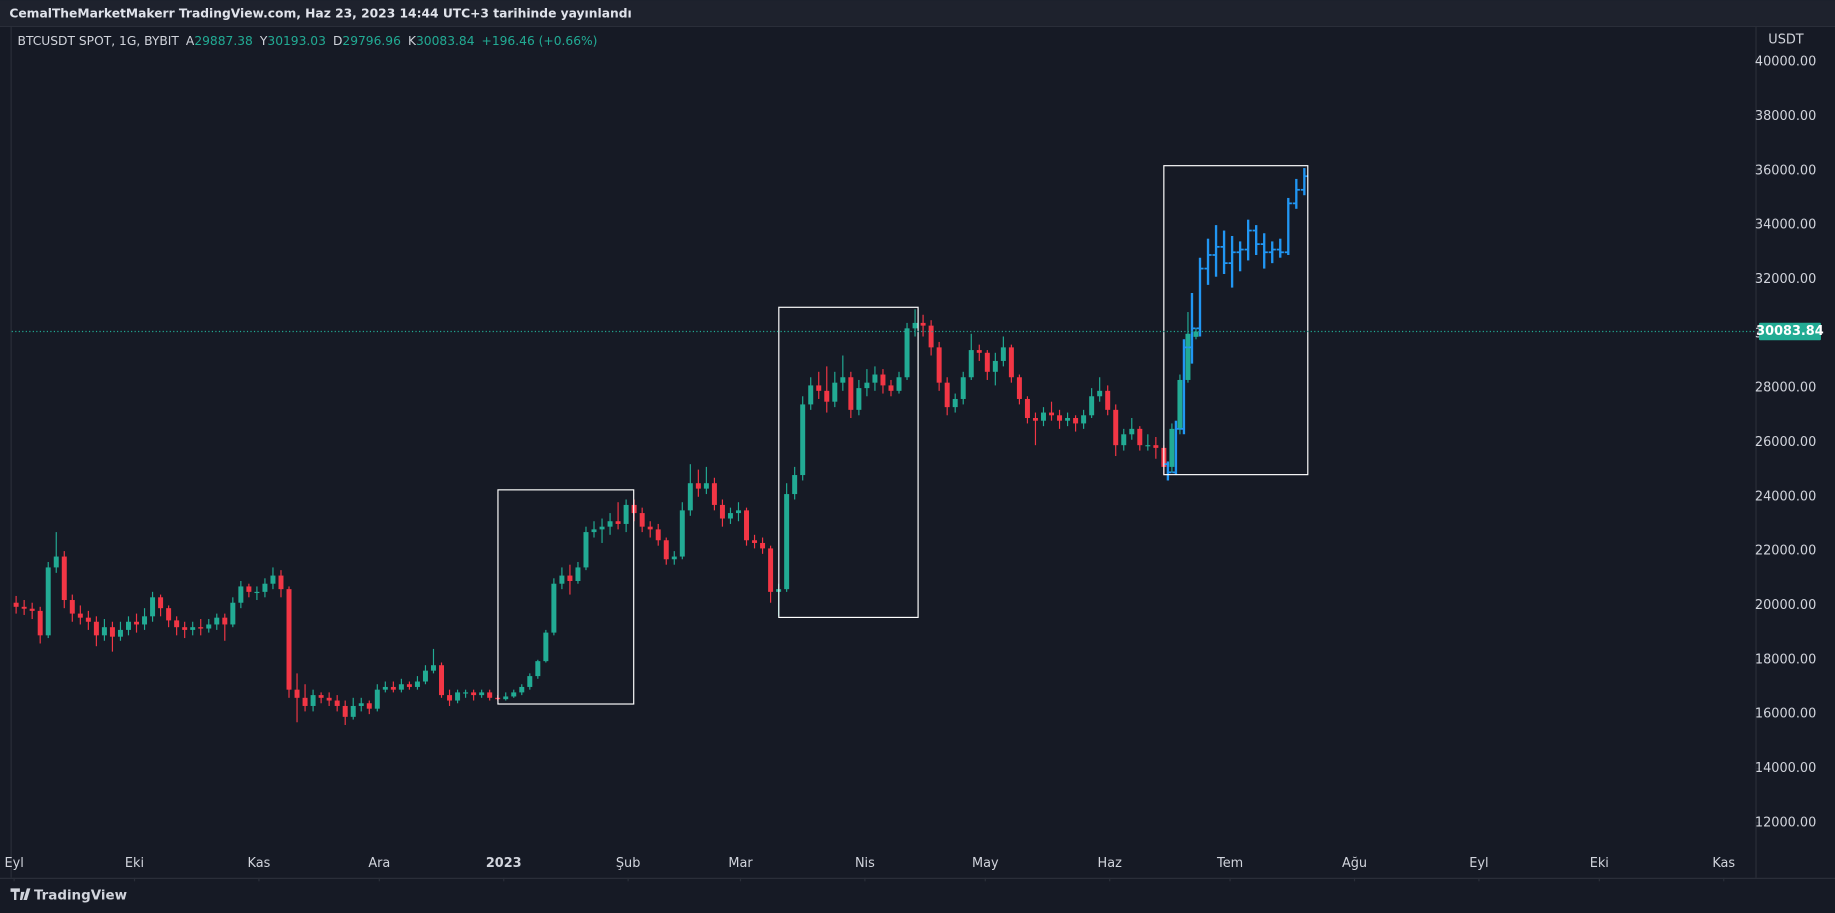  Describe the element at coordinates (1110, 863) in the screenshot. I see `x-tick-label: Haz` at that location.